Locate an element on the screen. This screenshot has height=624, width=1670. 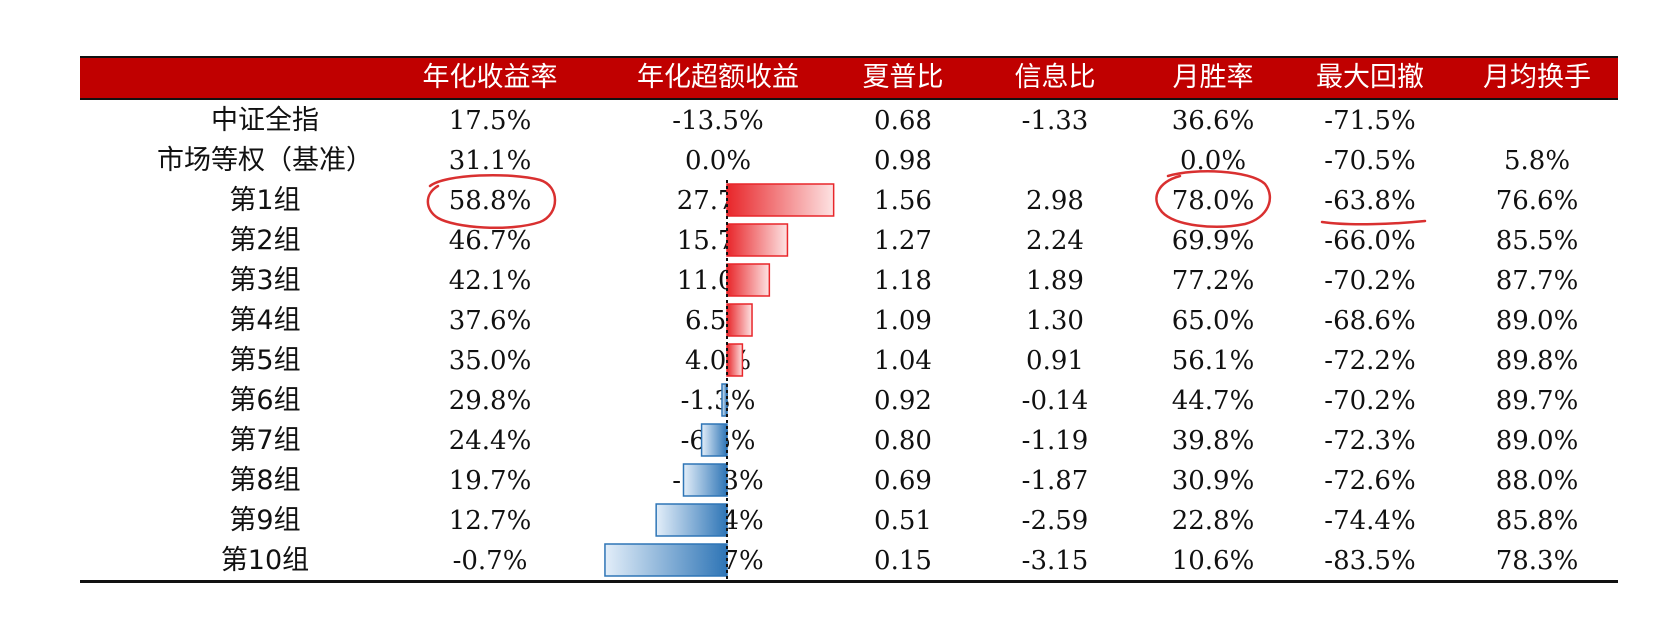
sharpe-cell: 0.51 is located at coordinates (903, 521).